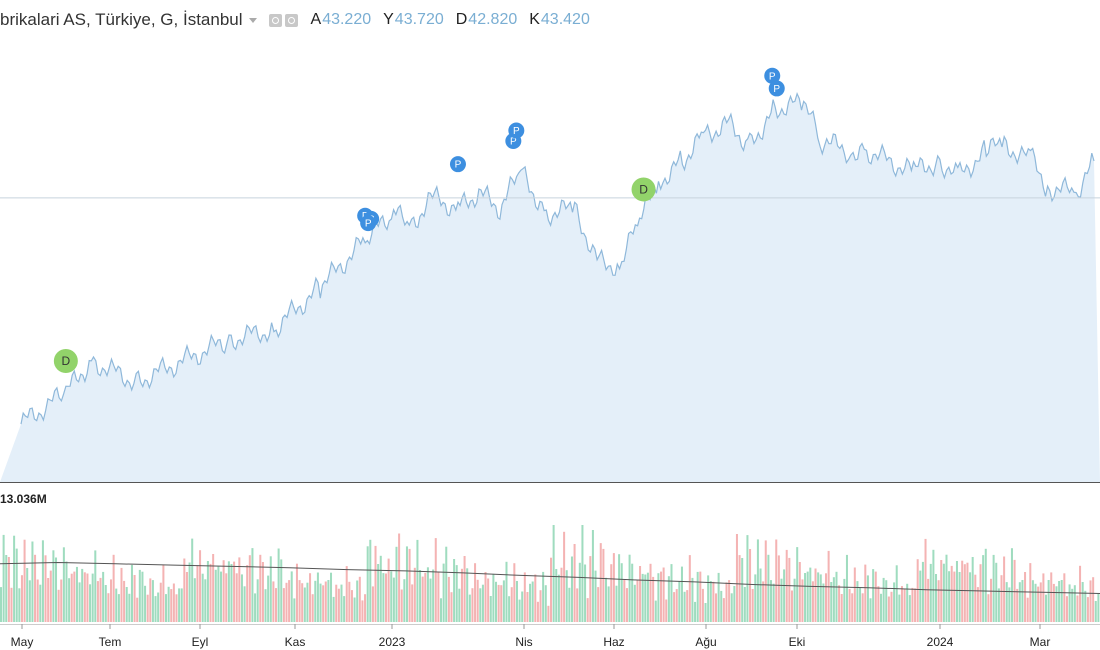 This screenshot has width=1100, height=650. Describe the element at coordinates (275, 20) in the screenshot. I see `eye-icon` at that location.